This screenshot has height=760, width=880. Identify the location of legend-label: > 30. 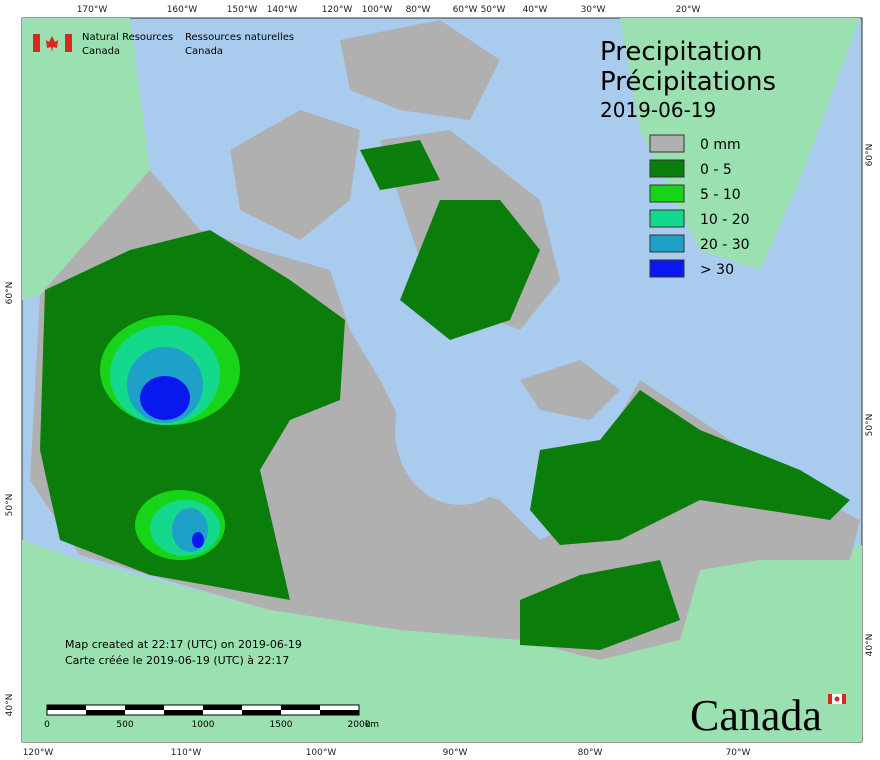
(717, 270).